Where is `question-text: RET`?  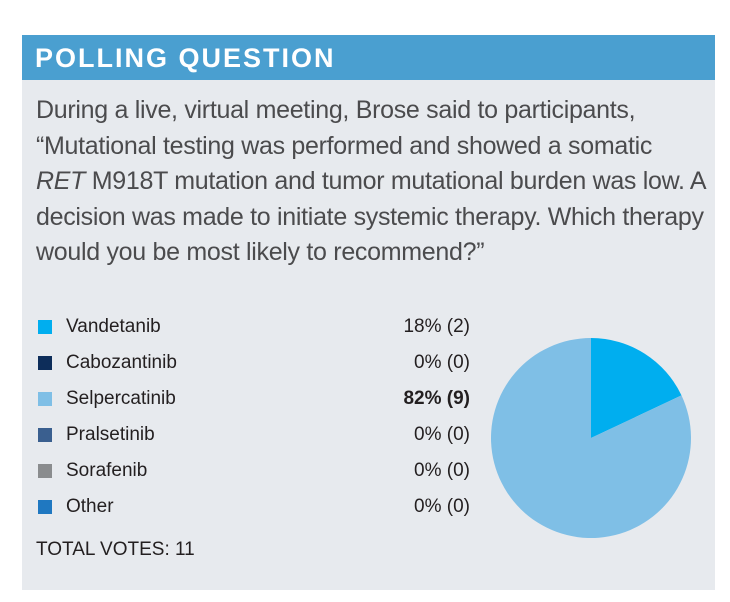
question-text: RET is located at coordinates (61, 181).